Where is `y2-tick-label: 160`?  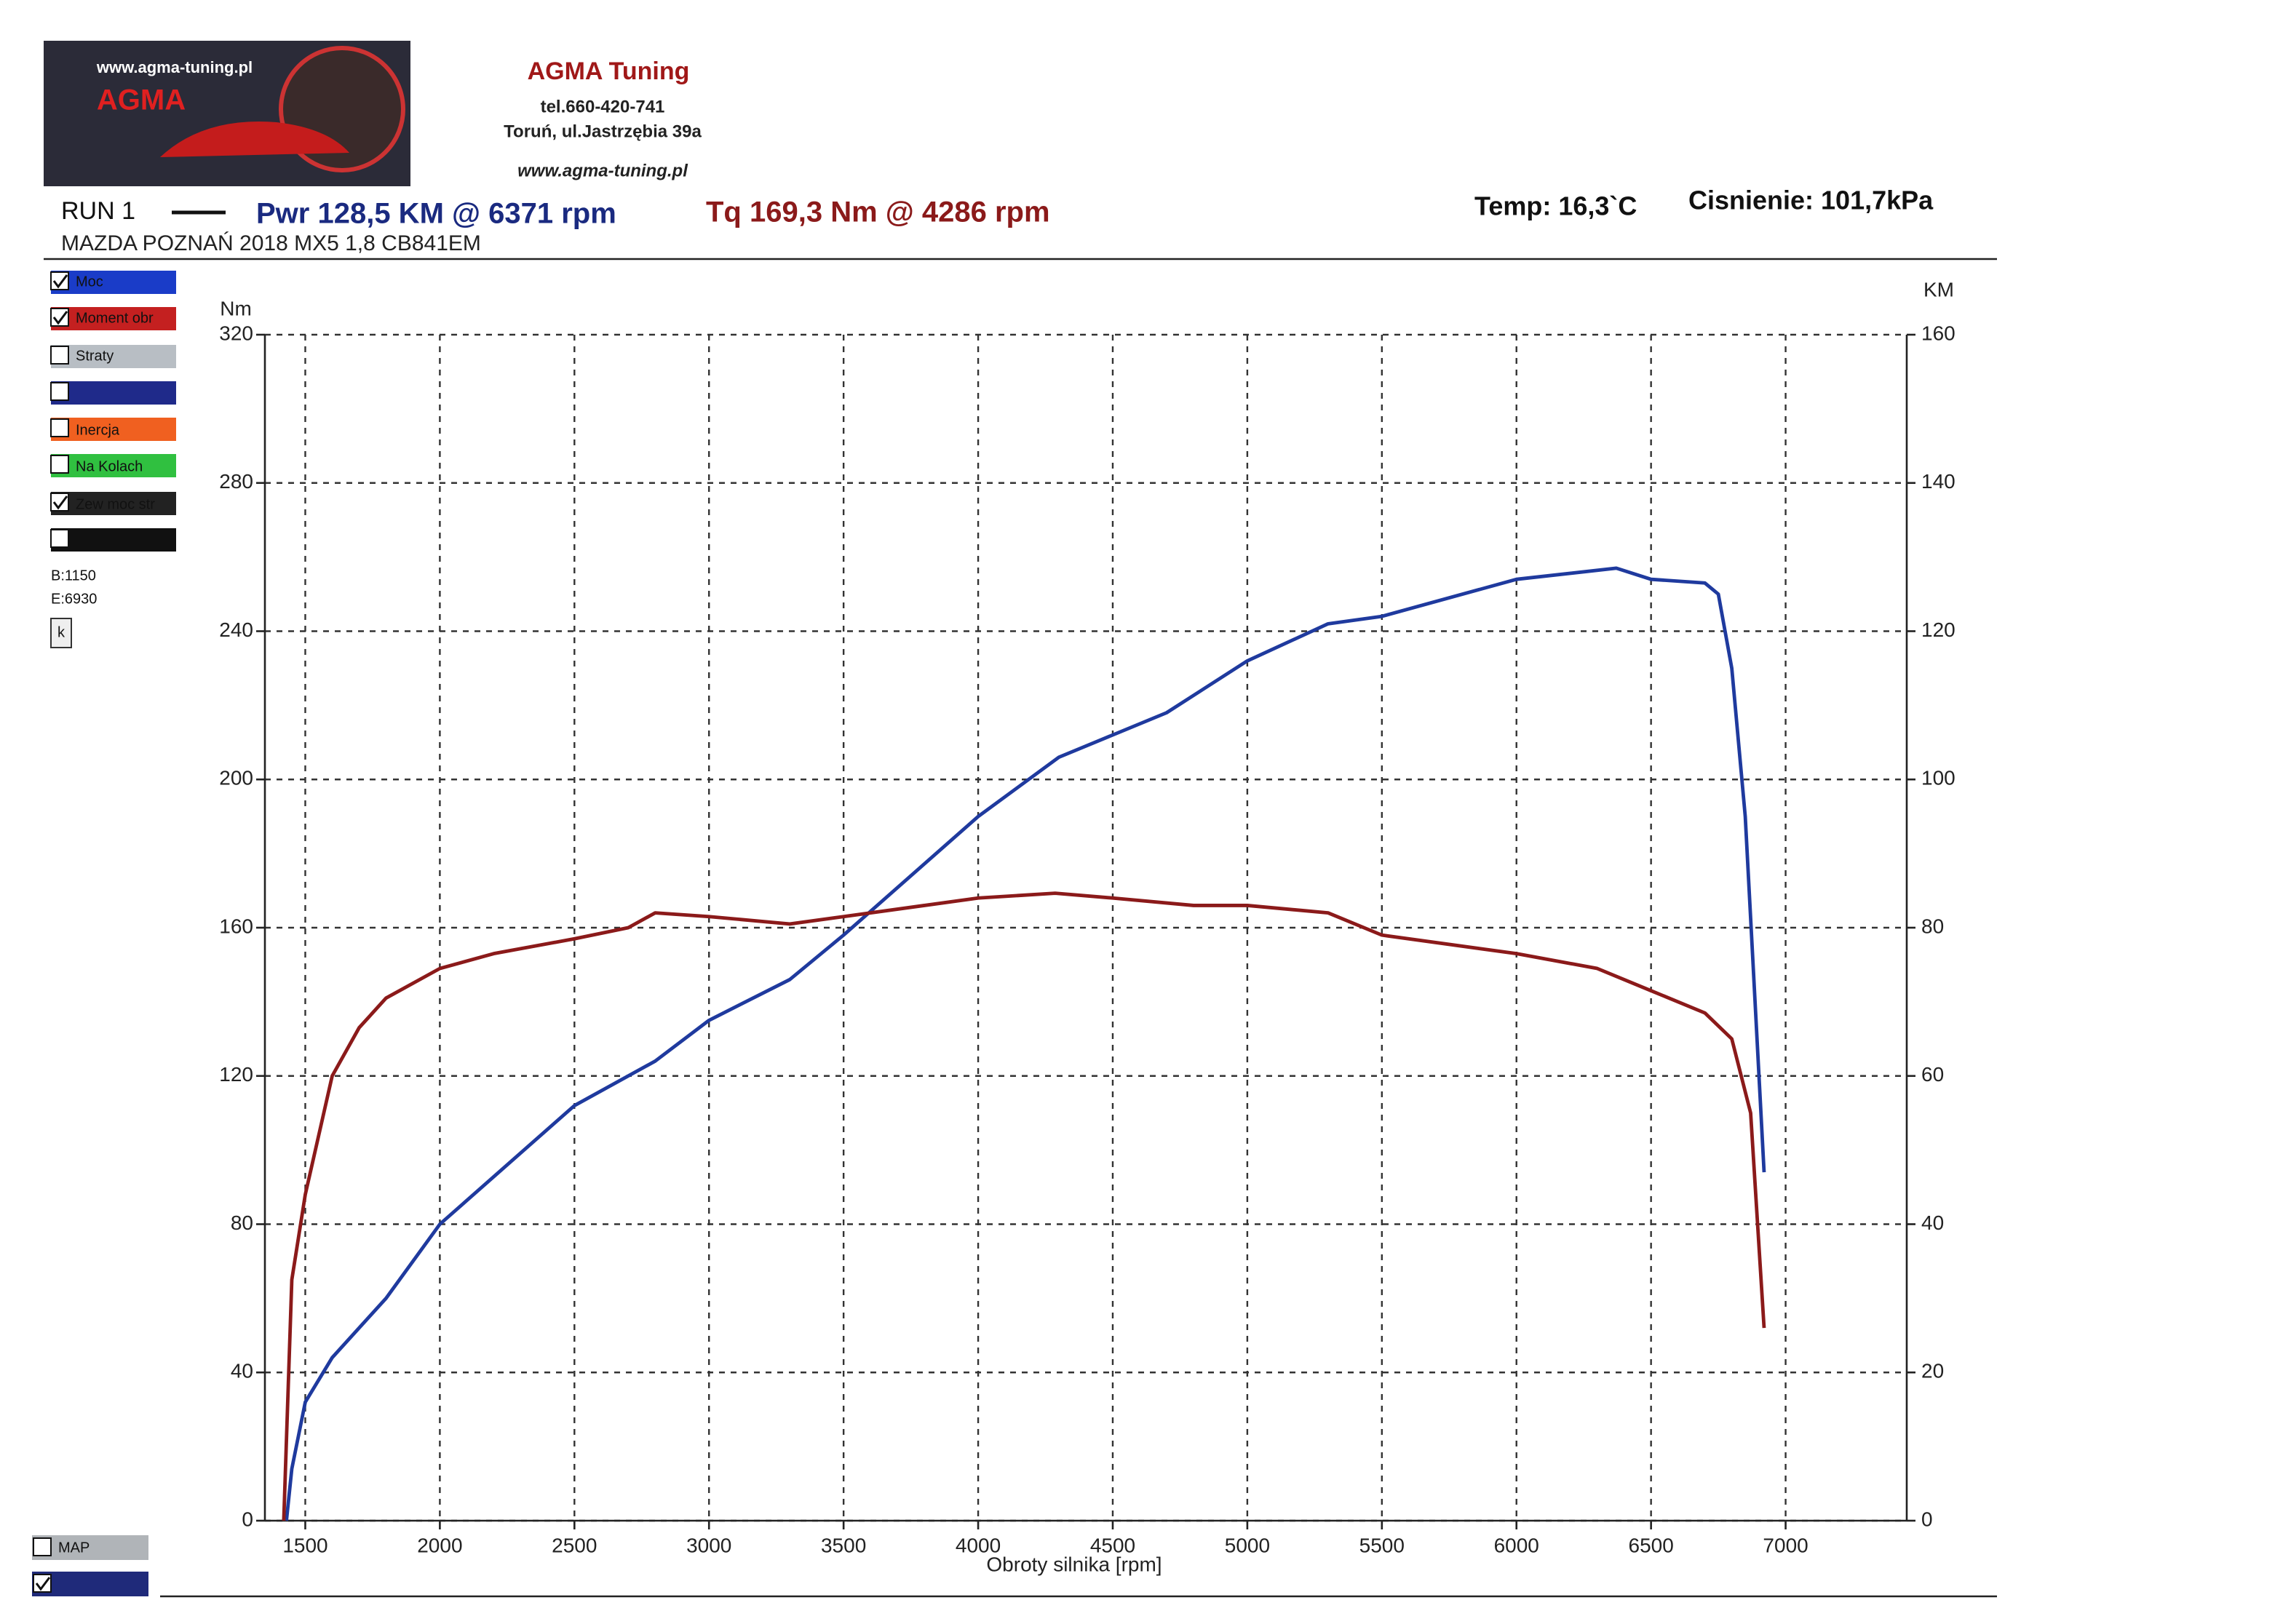
y2-tick-label: 160 is located at coordinates (1938, 333).